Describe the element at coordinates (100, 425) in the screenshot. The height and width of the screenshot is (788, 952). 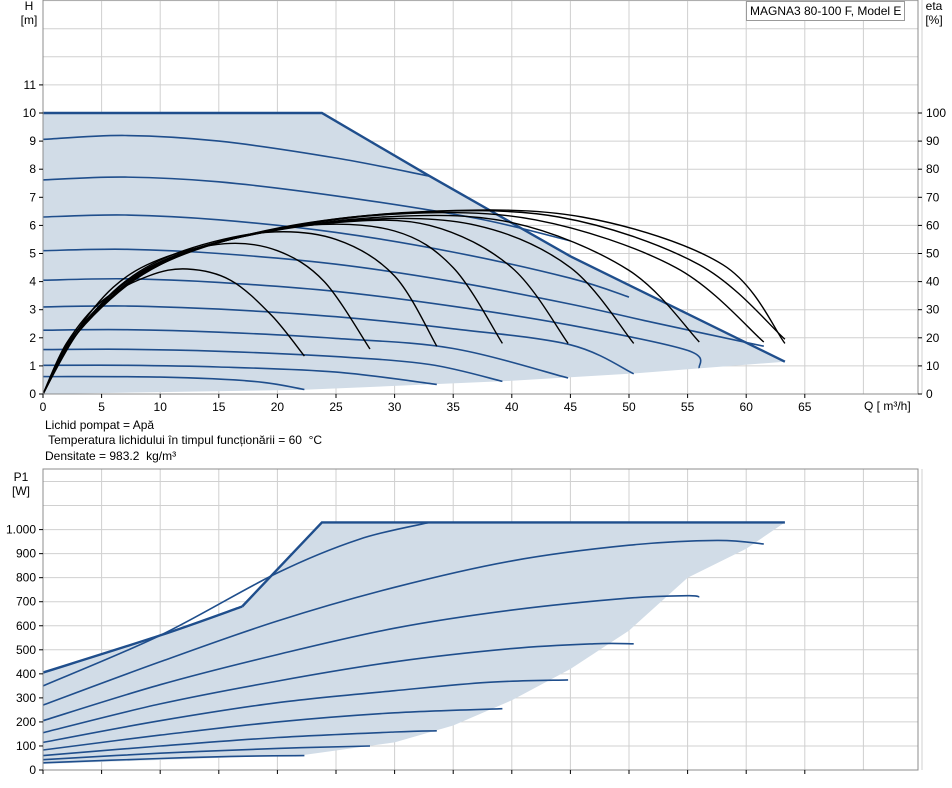
I see `fluid-line: Lichid pompat = Apă` at that location.